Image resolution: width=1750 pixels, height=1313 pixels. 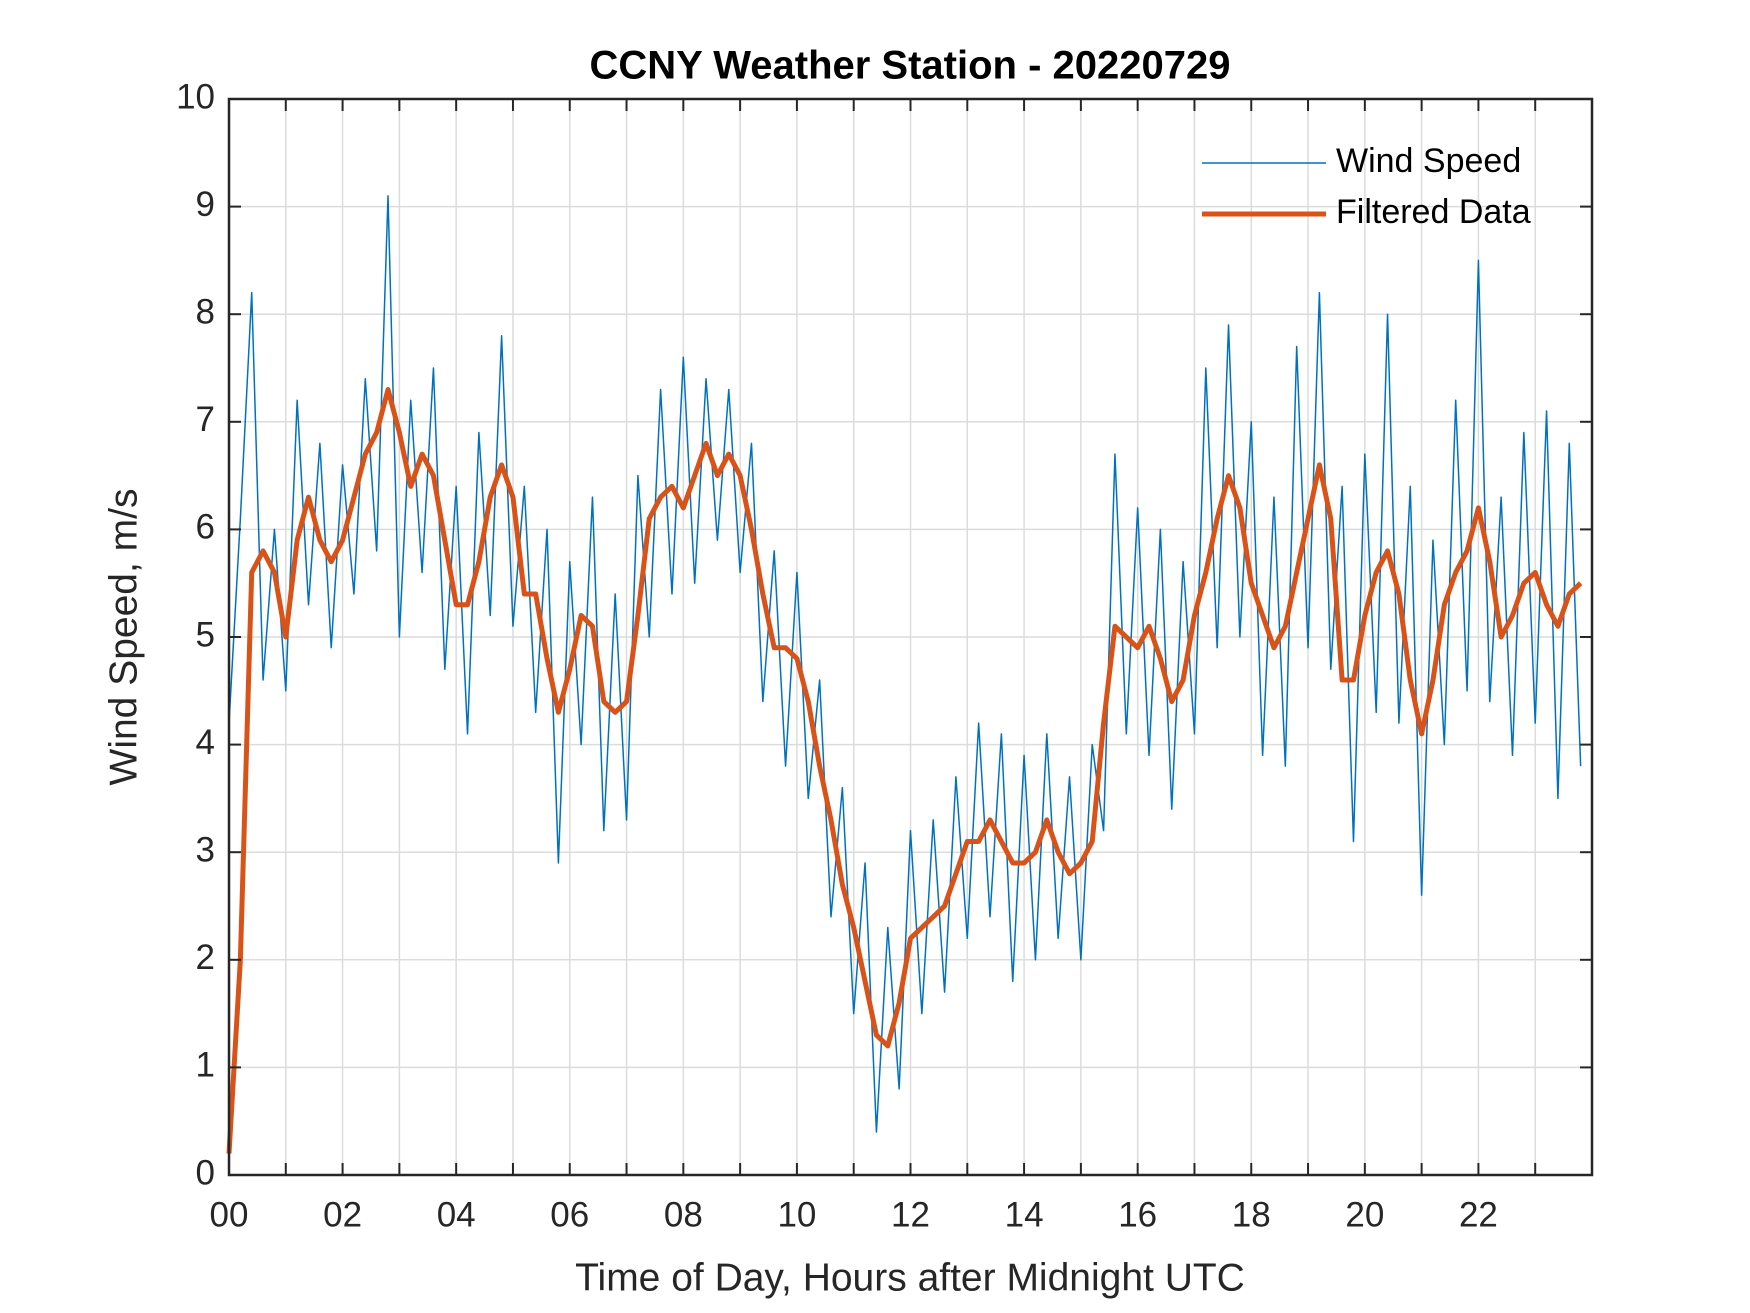 I want to click on y-tick-label: 5, so click(x=205, y=634).